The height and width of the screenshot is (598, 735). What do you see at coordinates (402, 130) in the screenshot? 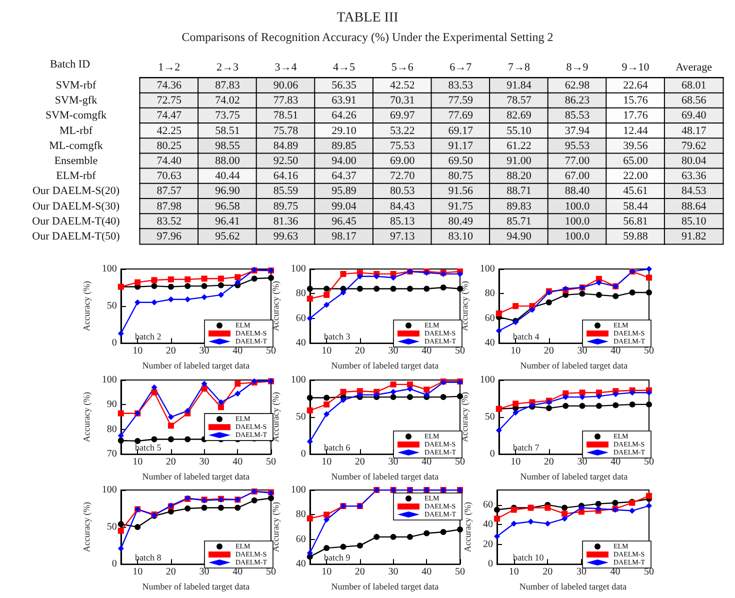
I see `data-label: 53.22` at bounding box center [402, 130].